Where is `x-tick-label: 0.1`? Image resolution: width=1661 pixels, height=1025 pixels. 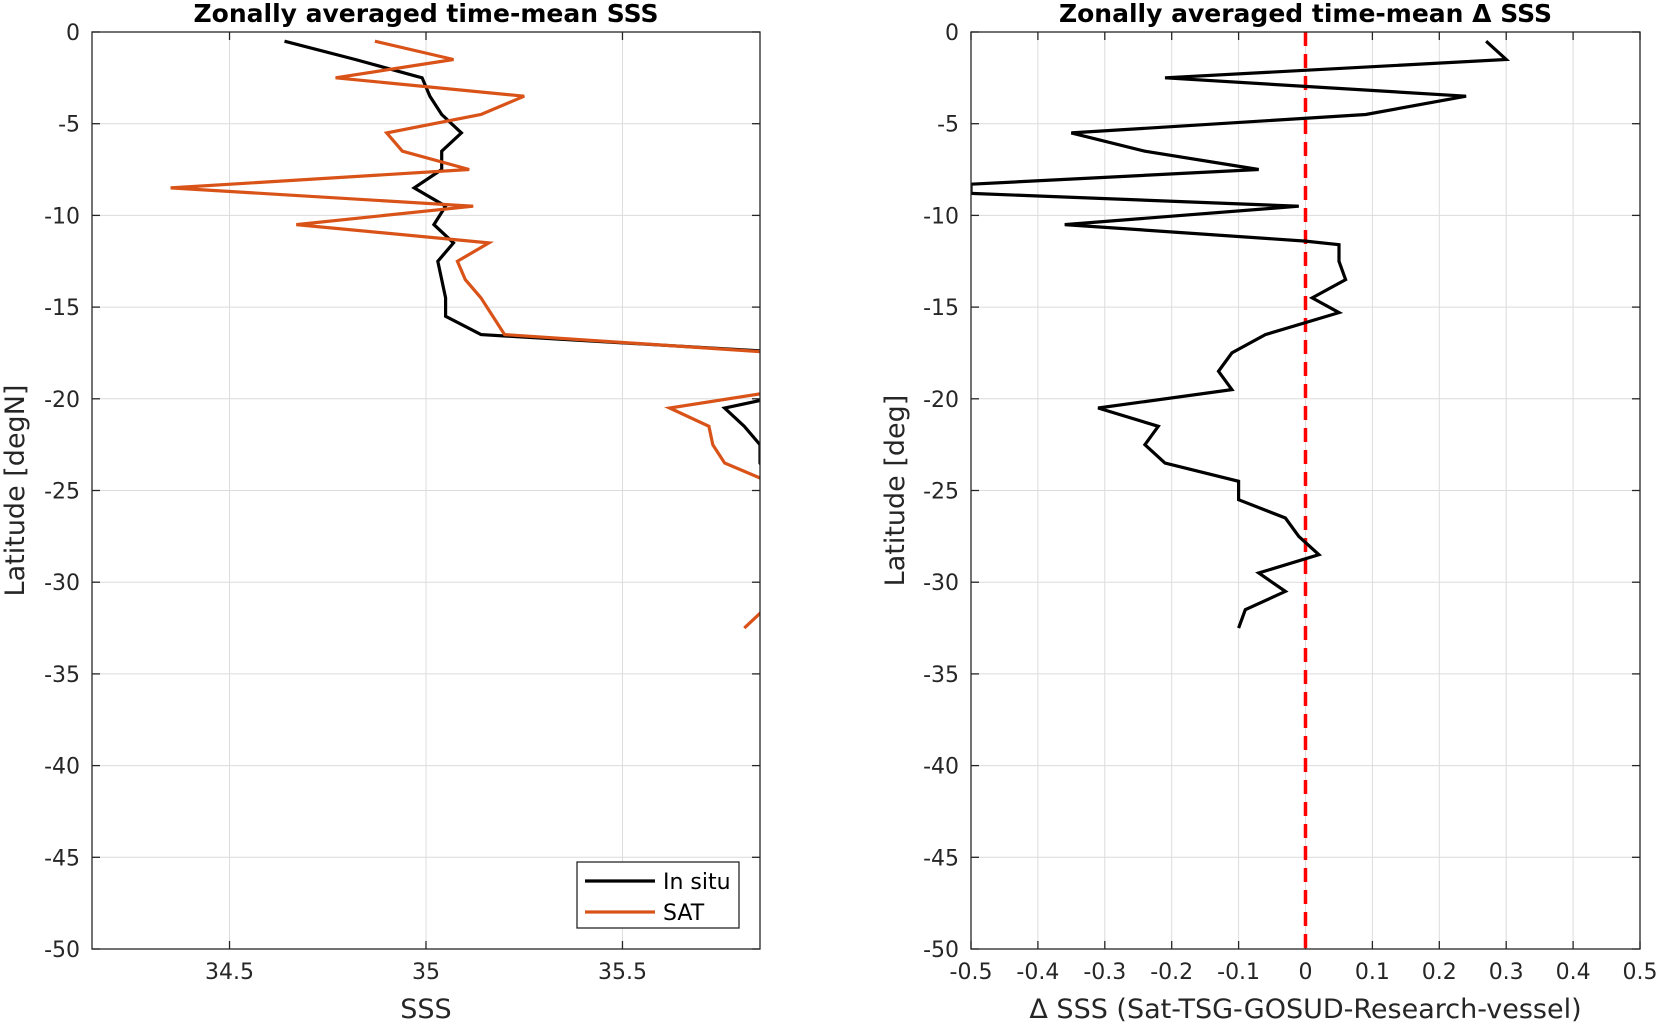 x-tick-label: 0.1 is located at coordinates (1372, 972).